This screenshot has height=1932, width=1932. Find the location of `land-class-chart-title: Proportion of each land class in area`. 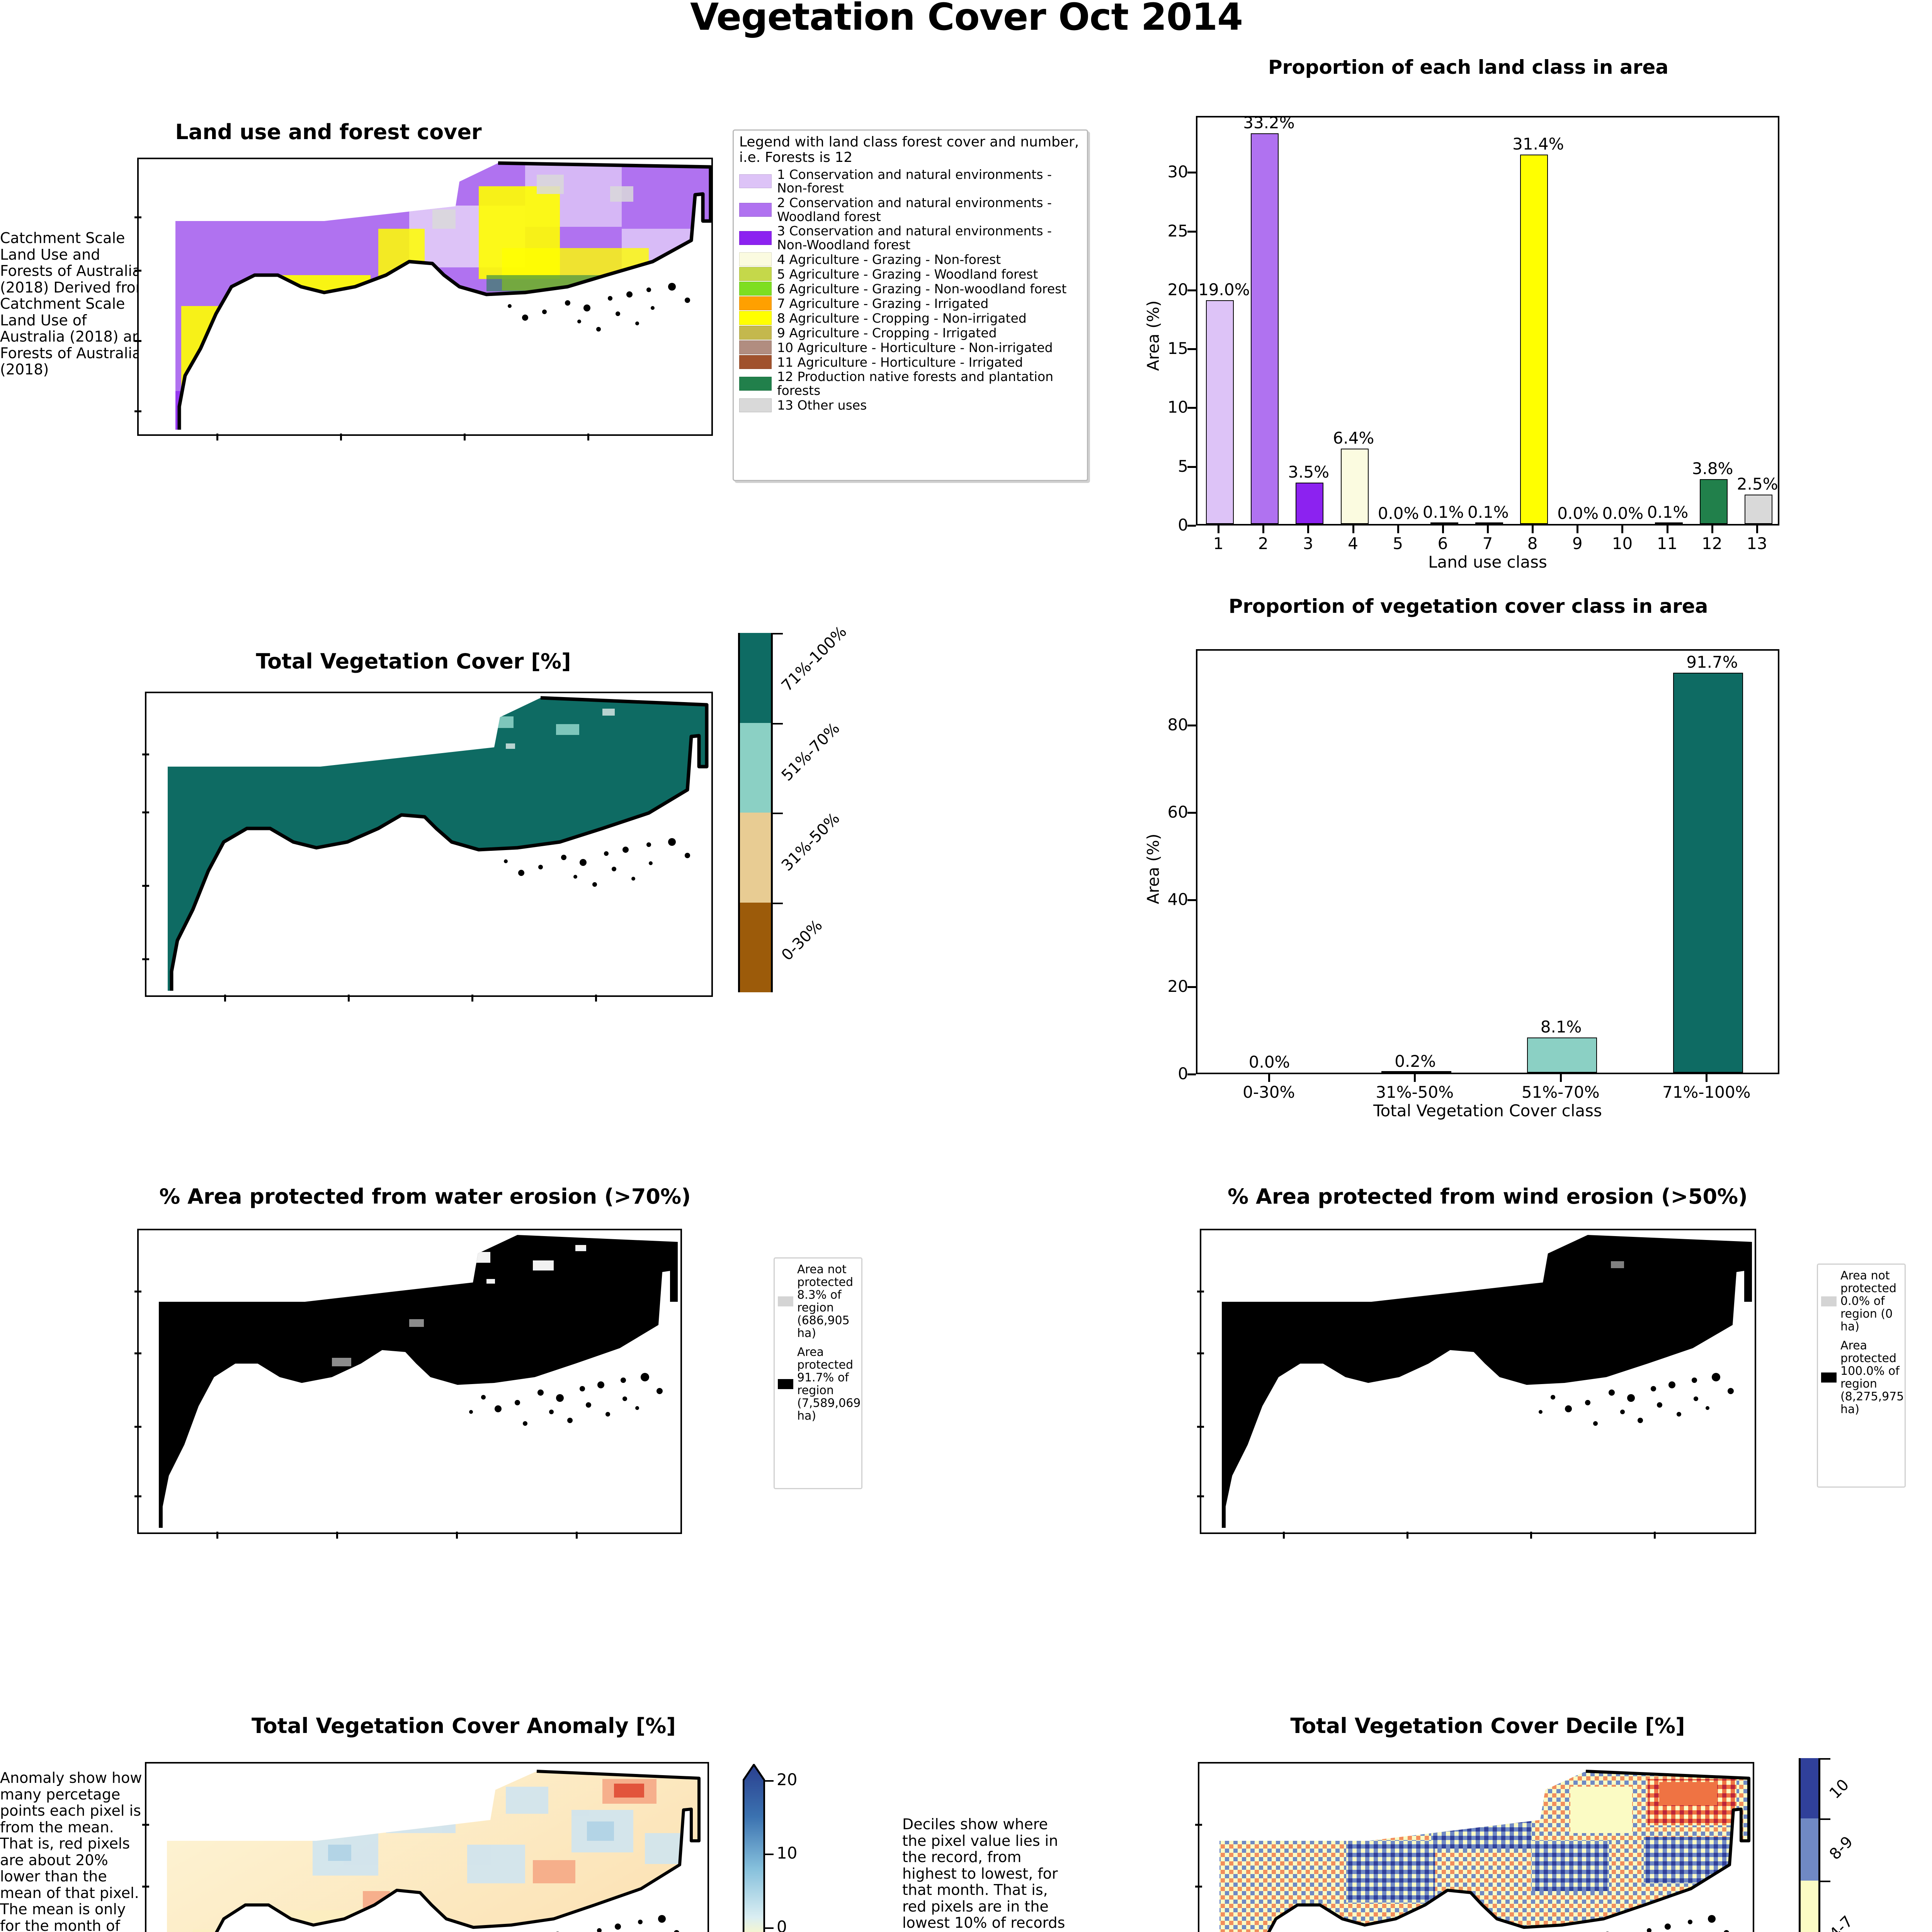

land-class-chart-title: Proportion of each land class in area is located at coordinates (1468, 67).